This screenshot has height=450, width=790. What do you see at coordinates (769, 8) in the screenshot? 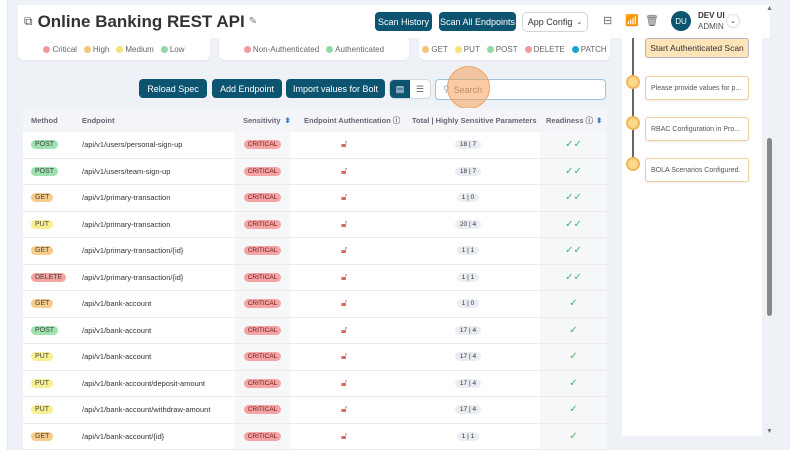
I see `scroll-up-arrow-icon: ▲` at bounding box center [769, 8].